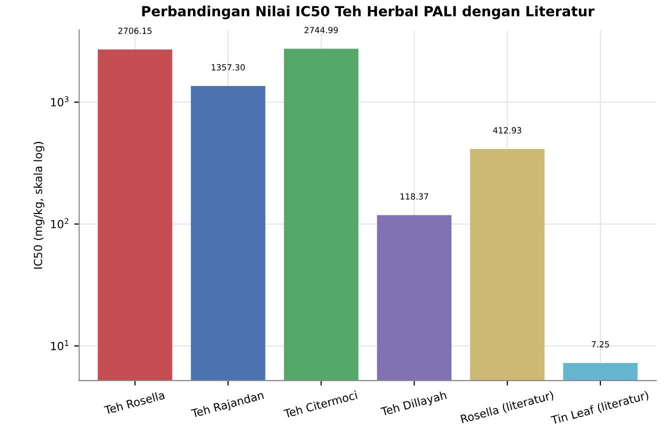 The width and height of the screenshot is (671, 430). What do you see at coordinates (59, 101) in the screenshot?
I see `y-tick-label: 10$^{3}$` at bounding box center [59, 101].